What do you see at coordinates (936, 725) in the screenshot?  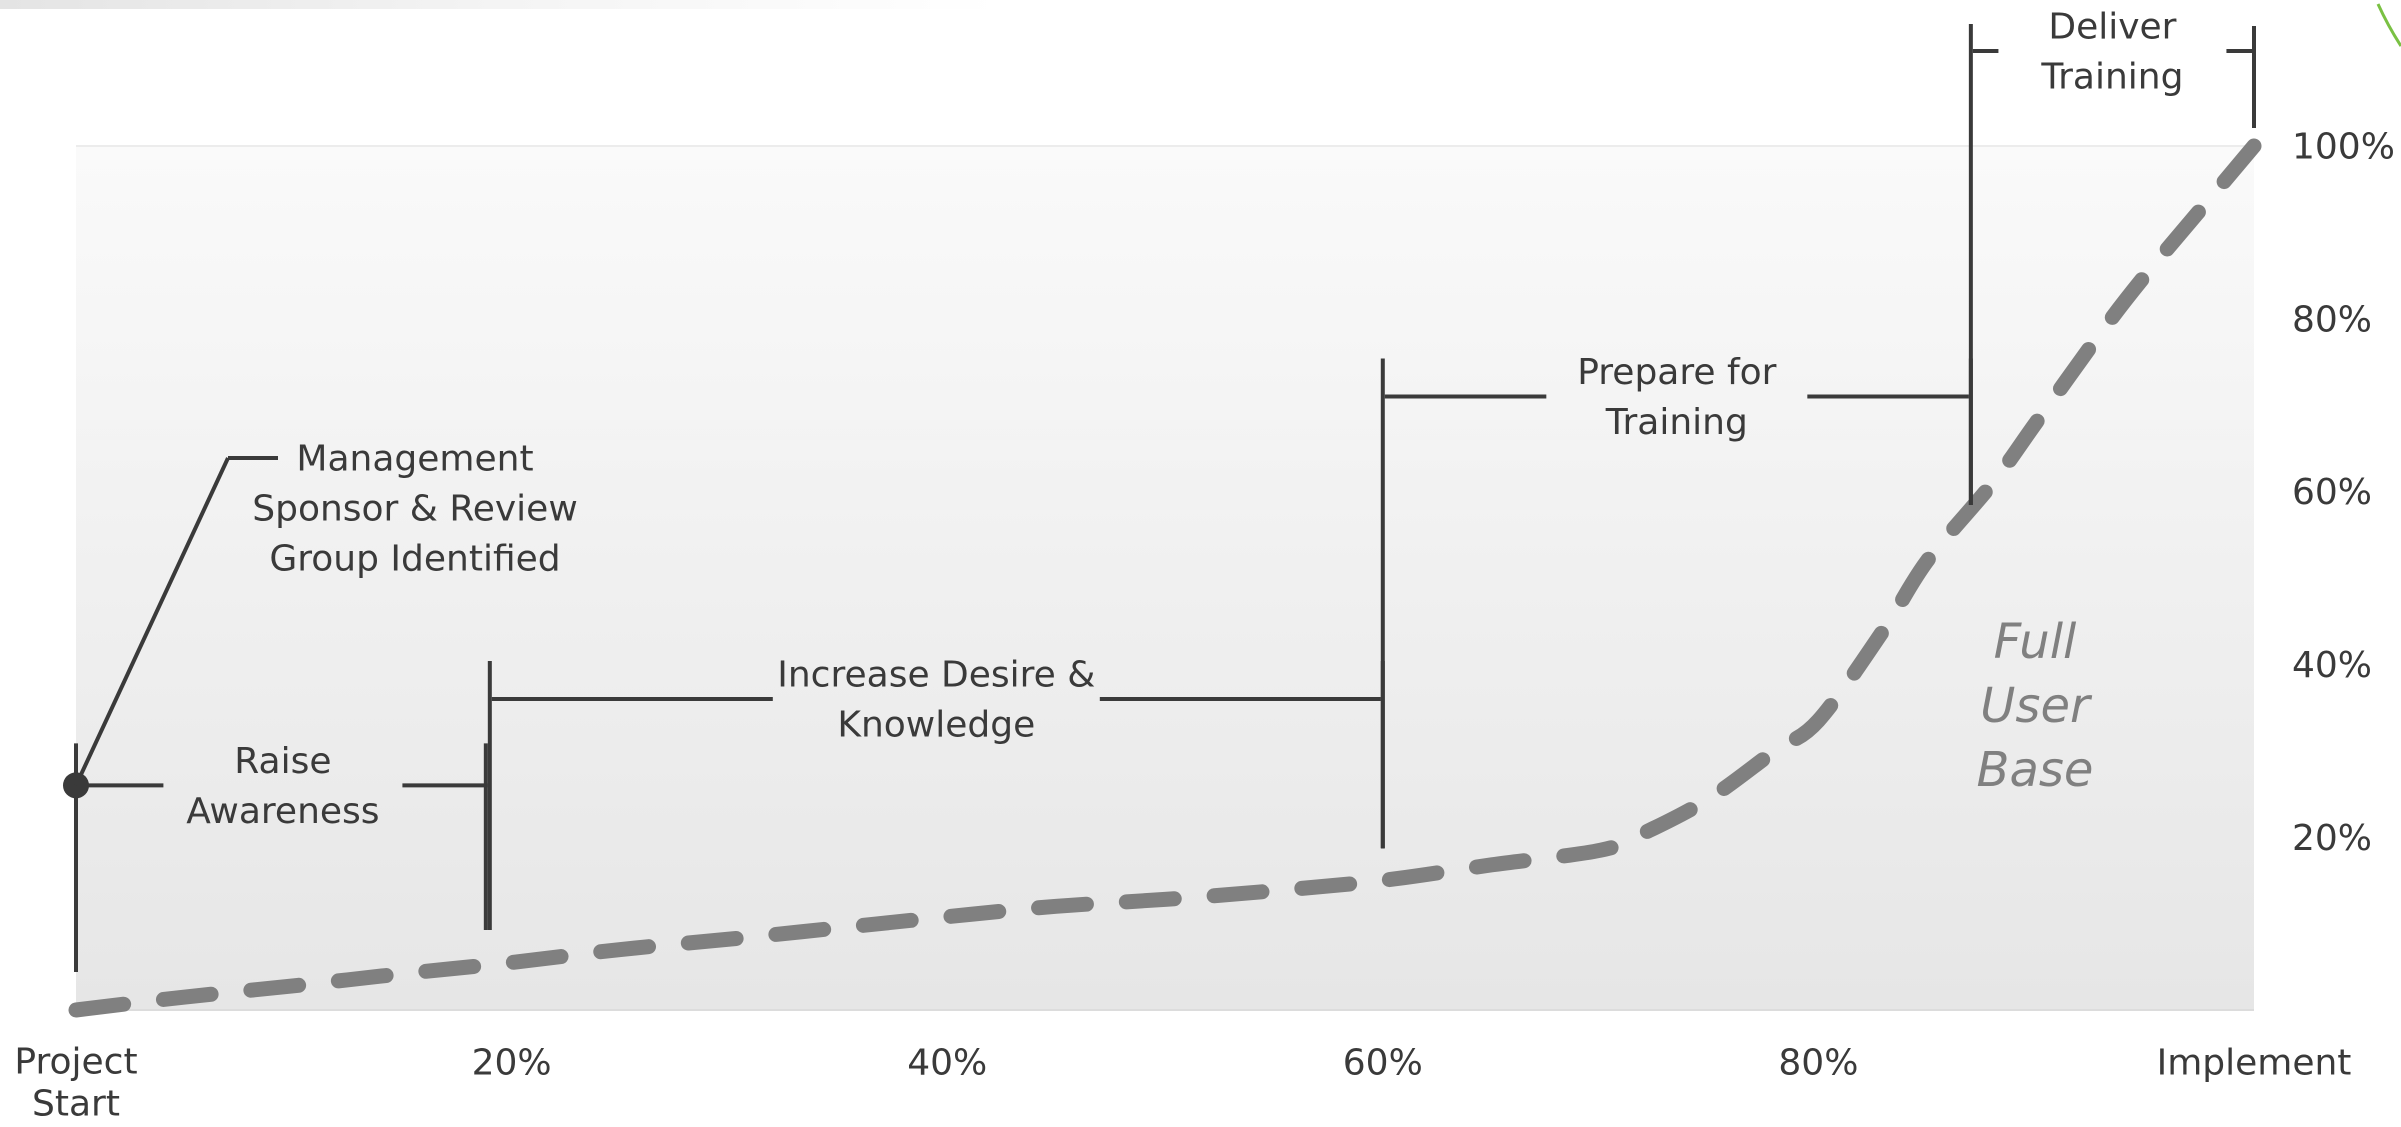 I see `phase-label-line: Knowledge` at bounding box center [936, 725].